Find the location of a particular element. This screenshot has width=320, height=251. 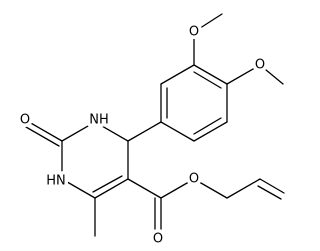

atom-label: NH is located at coordinates (99, 120).